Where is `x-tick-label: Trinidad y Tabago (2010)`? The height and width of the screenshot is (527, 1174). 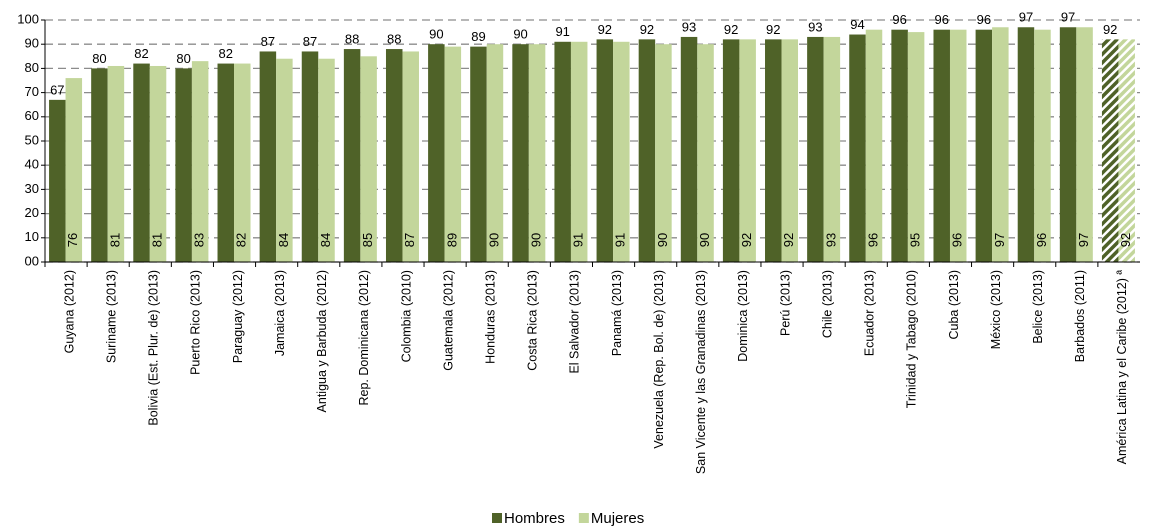 x-tick-label: Trinidad y Tabago (2010) is located at coordinates (912, 339).